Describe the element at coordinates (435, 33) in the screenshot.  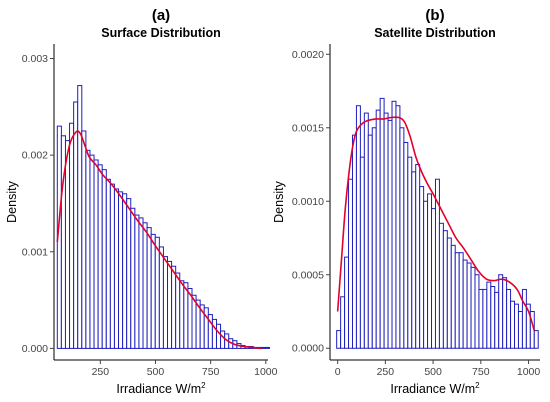
I see `chart-title: Satellite Distribution` at that location.